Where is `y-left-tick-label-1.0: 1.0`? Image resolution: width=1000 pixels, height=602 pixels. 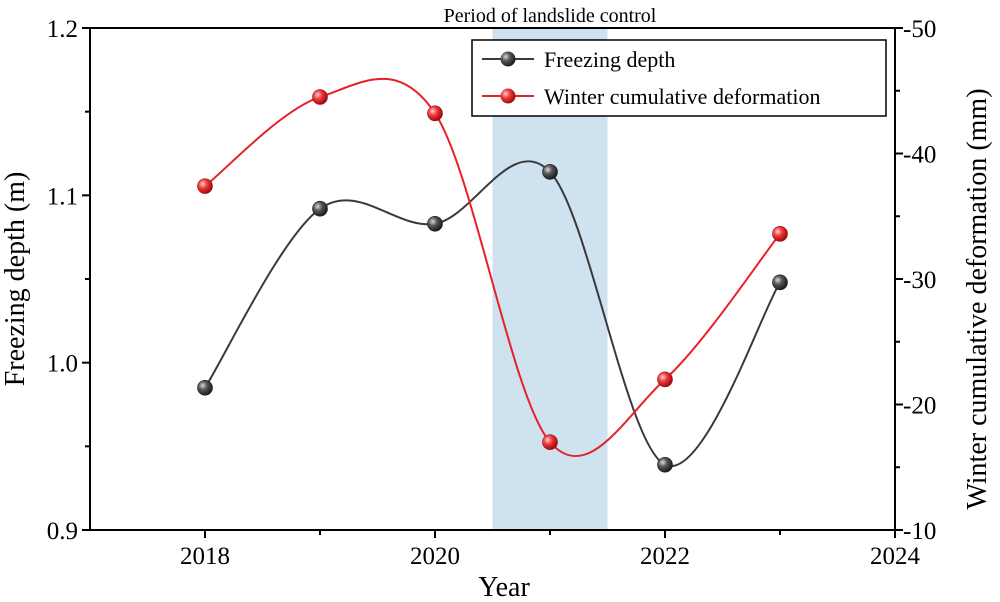
y-left-tick-label-1.0: 1.0 is located at coordinates (62, 364).